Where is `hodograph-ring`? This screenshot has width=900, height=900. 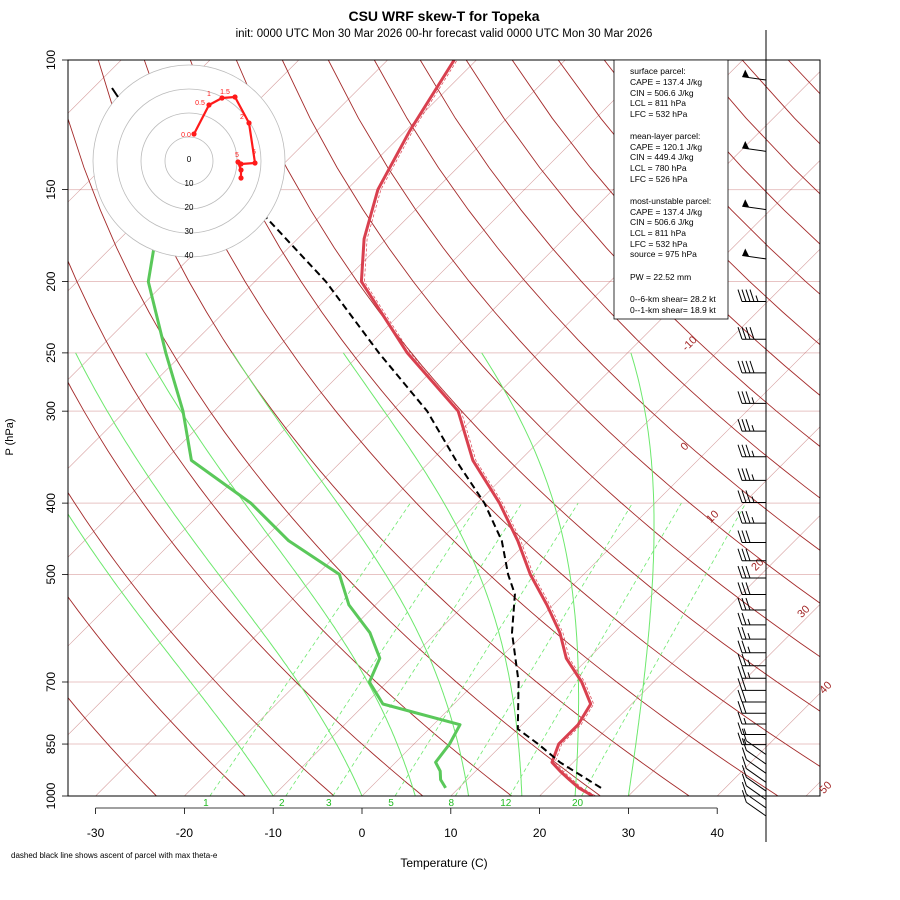 hodograph-ring is located at coordinates (189, 161).